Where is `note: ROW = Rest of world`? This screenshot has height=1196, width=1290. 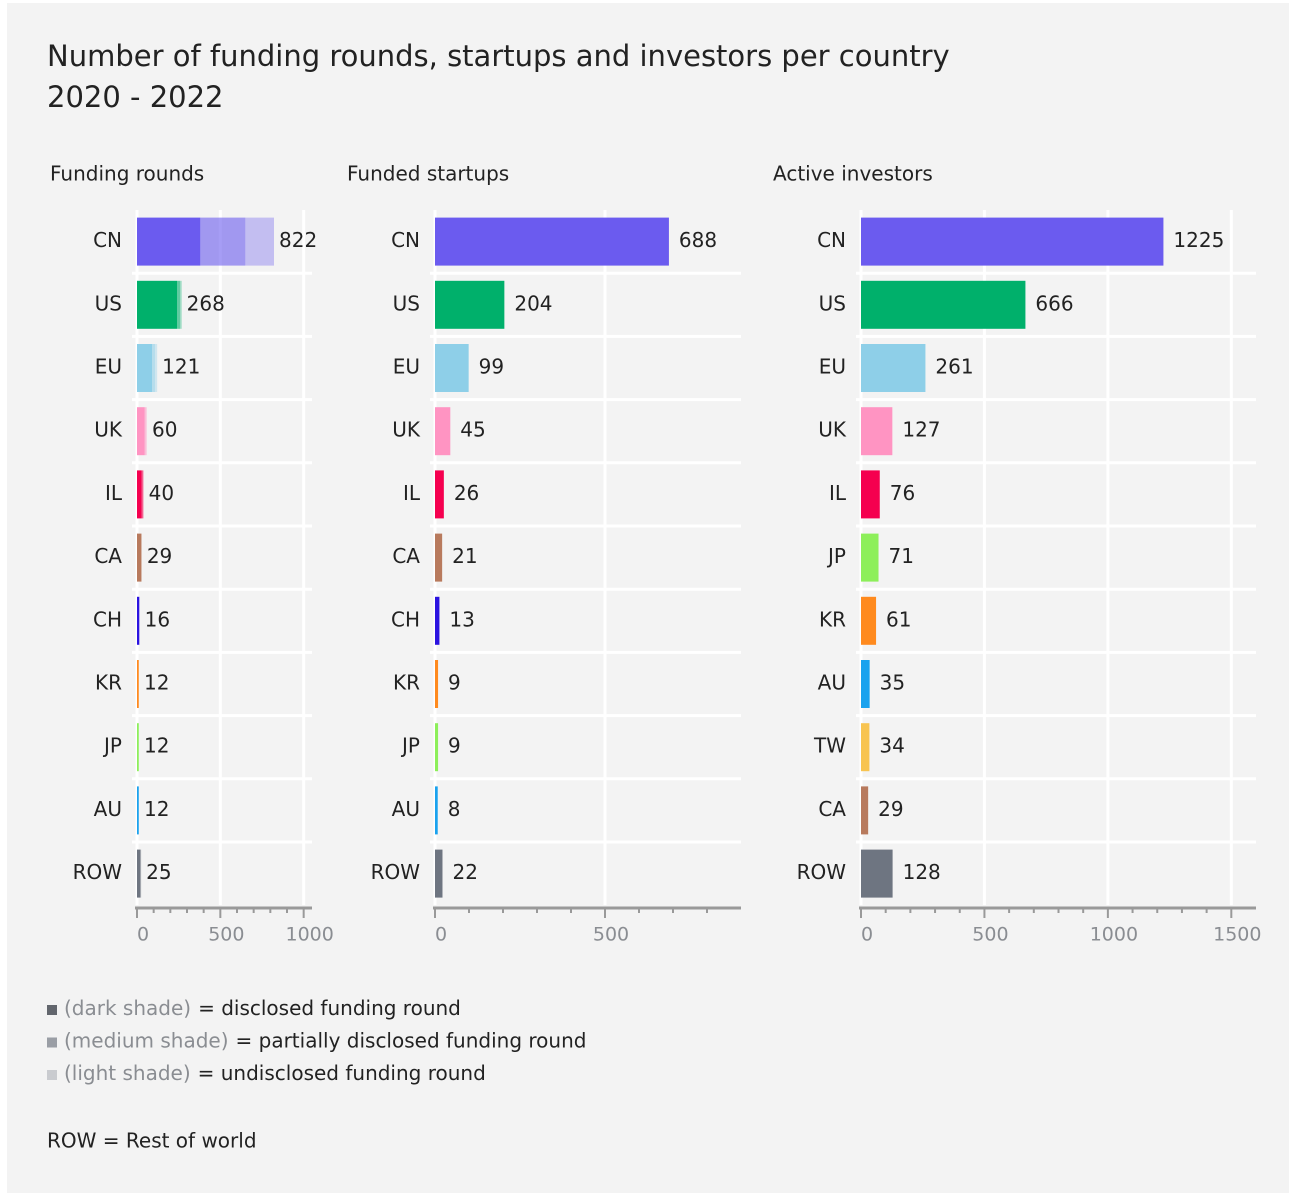 note: ROW = Rest of world is located at coordinates (152, 1141).